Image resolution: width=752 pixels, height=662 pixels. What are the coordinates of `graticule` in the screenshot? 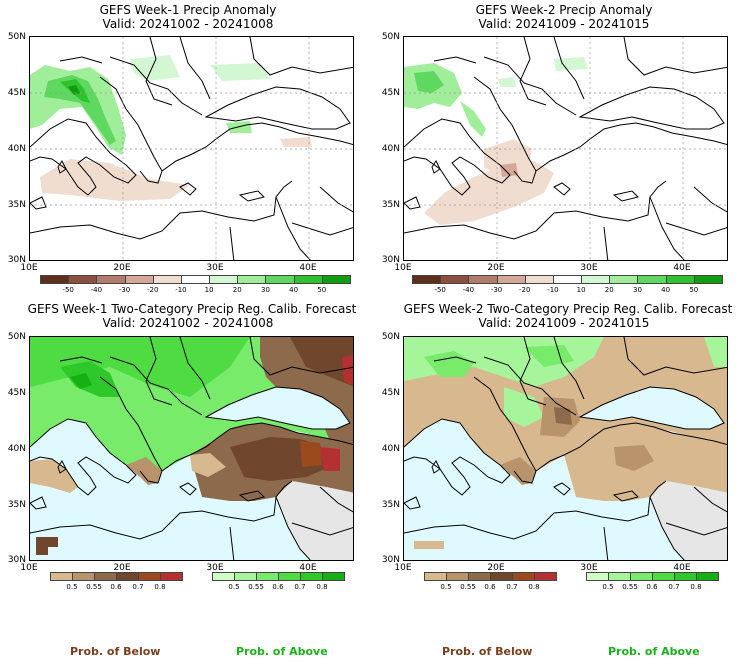 It's located at (565, 148).